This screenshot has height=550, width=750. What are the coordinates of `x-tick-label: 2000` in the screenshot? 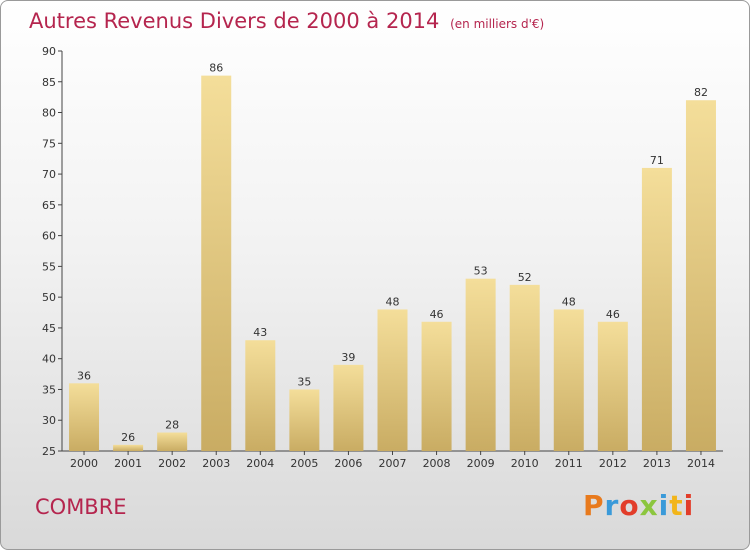 It's located at (84, 463).